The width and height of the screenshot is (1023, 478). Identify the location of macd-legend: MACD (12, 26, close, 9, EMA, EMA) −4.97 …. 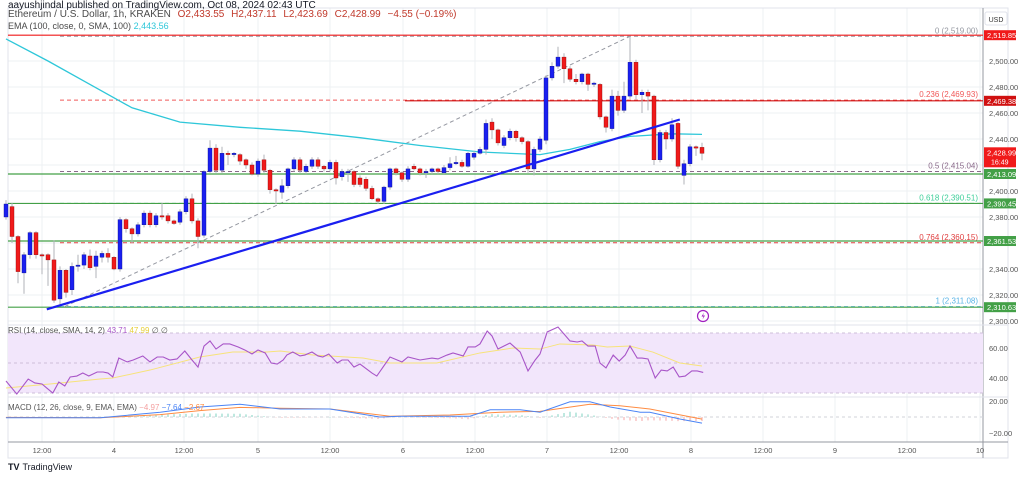
(106, 407).